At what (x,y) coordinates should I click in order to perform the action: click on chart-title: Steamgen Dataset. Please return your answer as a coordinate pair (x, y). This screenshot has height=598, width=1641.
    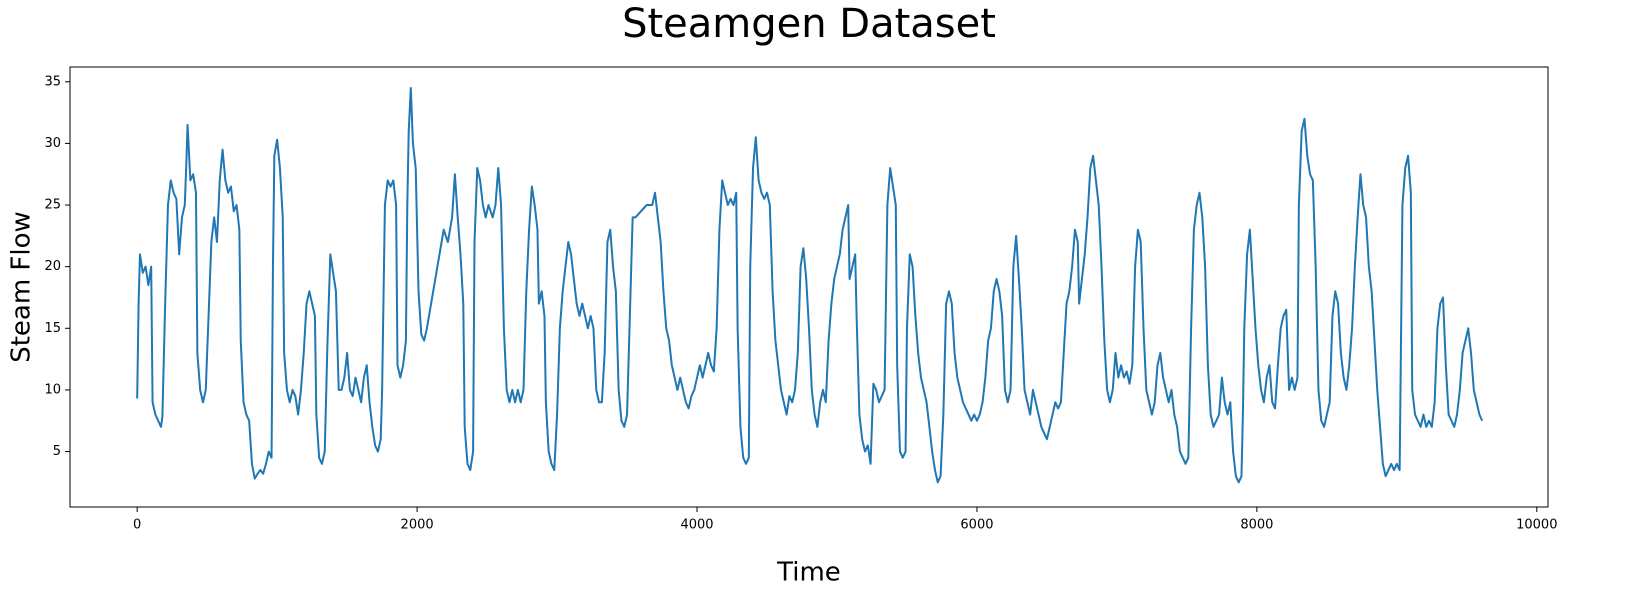
    Looking at the image, I should click on (809, 24).